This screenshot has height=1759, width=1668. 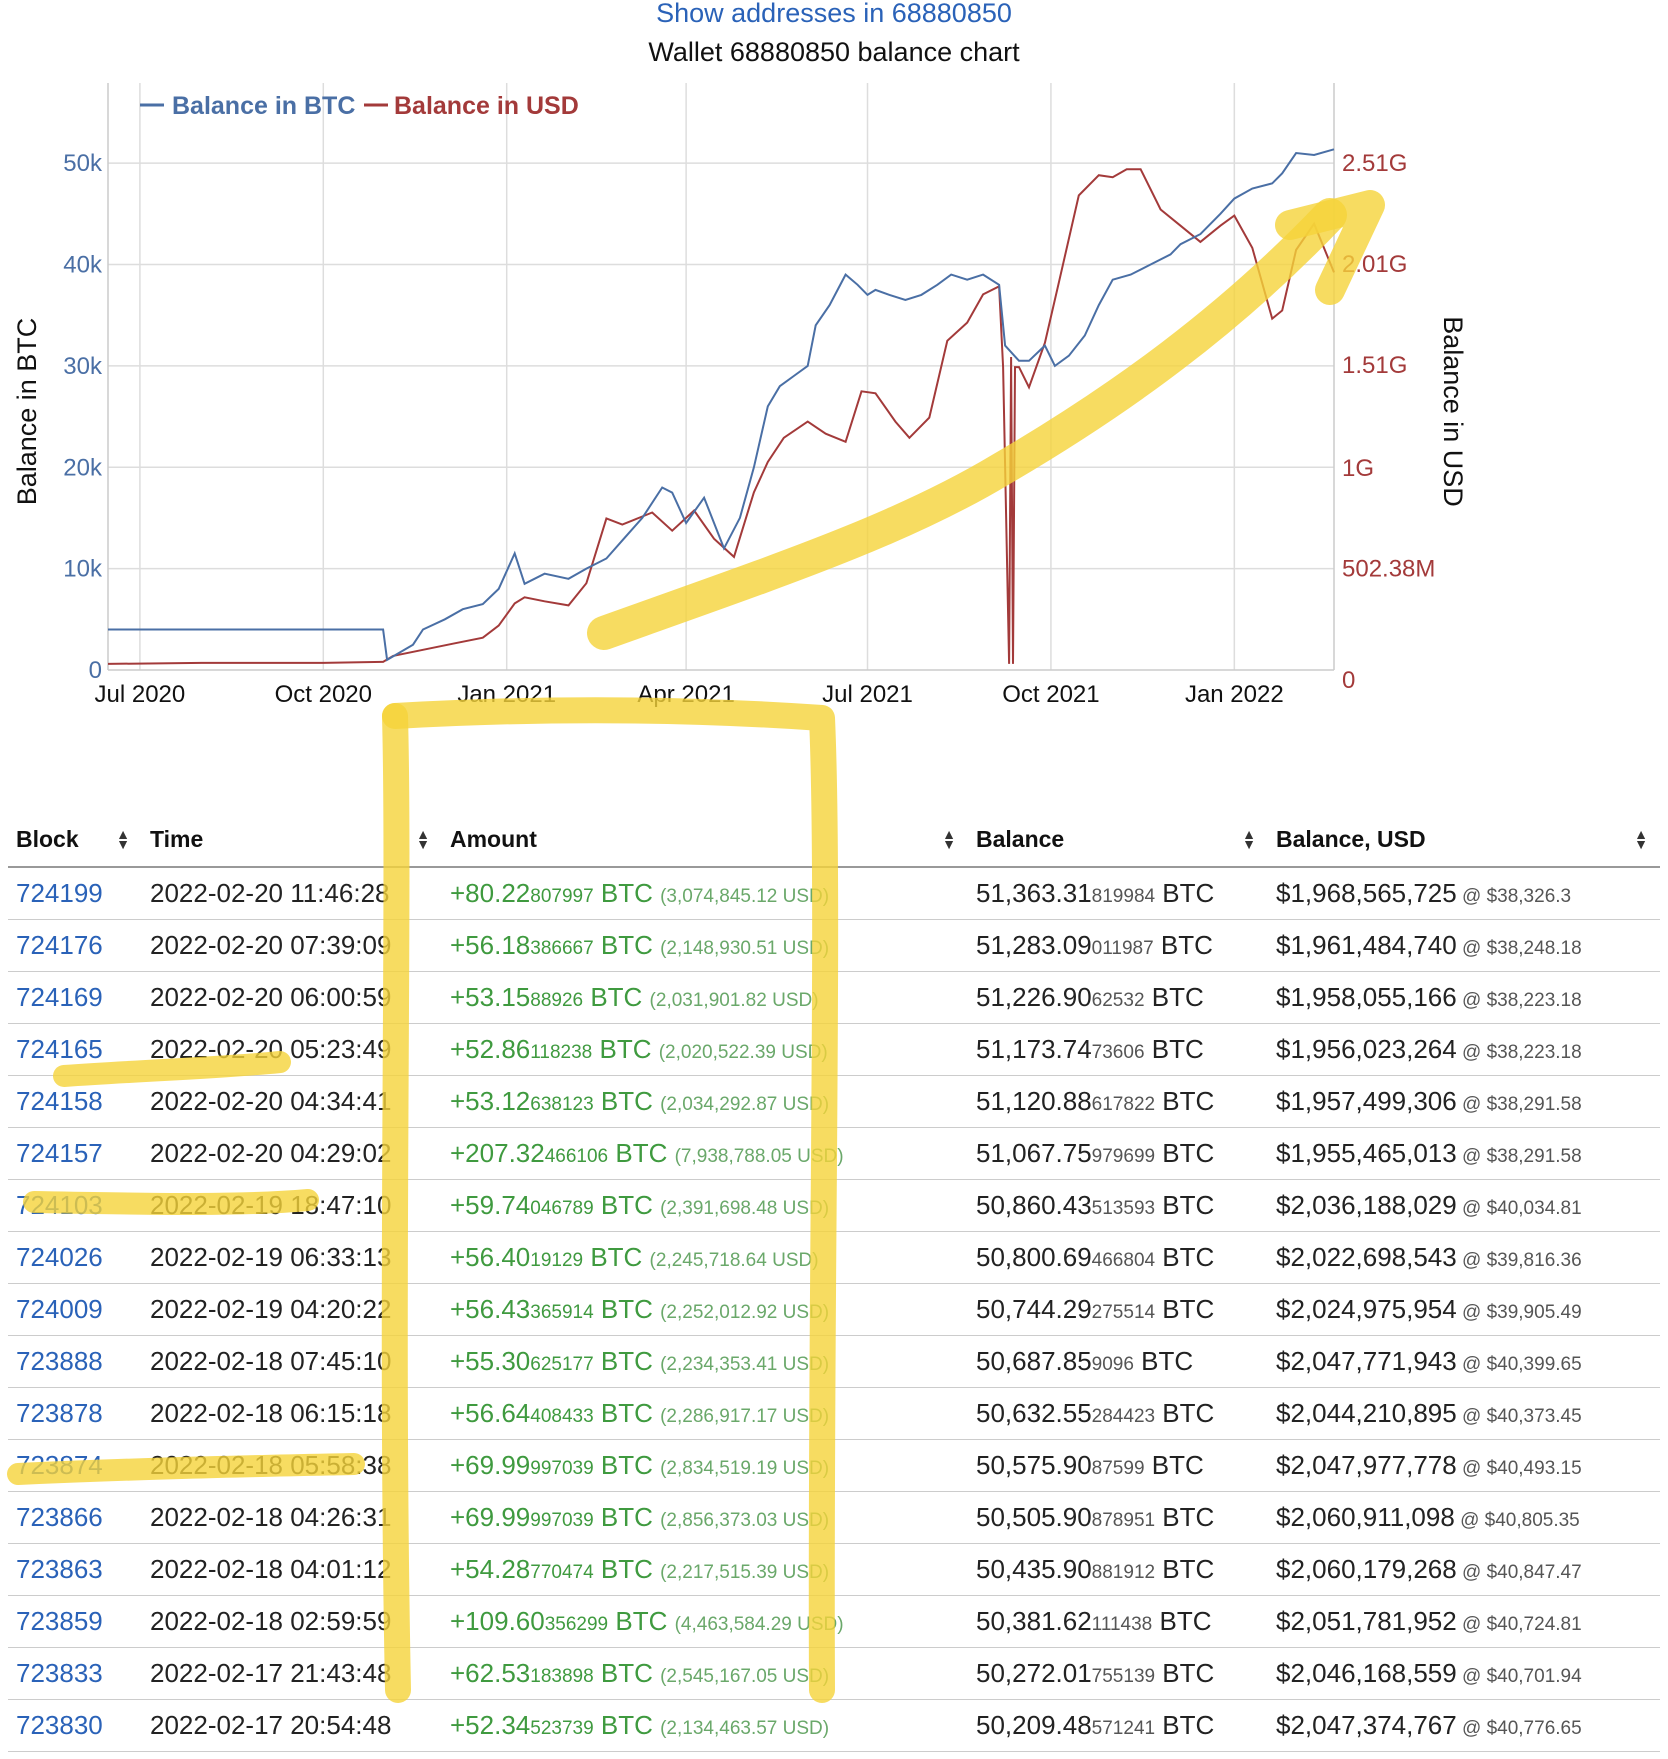 What do you see at coordinates (745, 1728) in the screenshot?
I see `amount-usd: (2,134,463.57 USD)` at bounding box center [745, 1728].